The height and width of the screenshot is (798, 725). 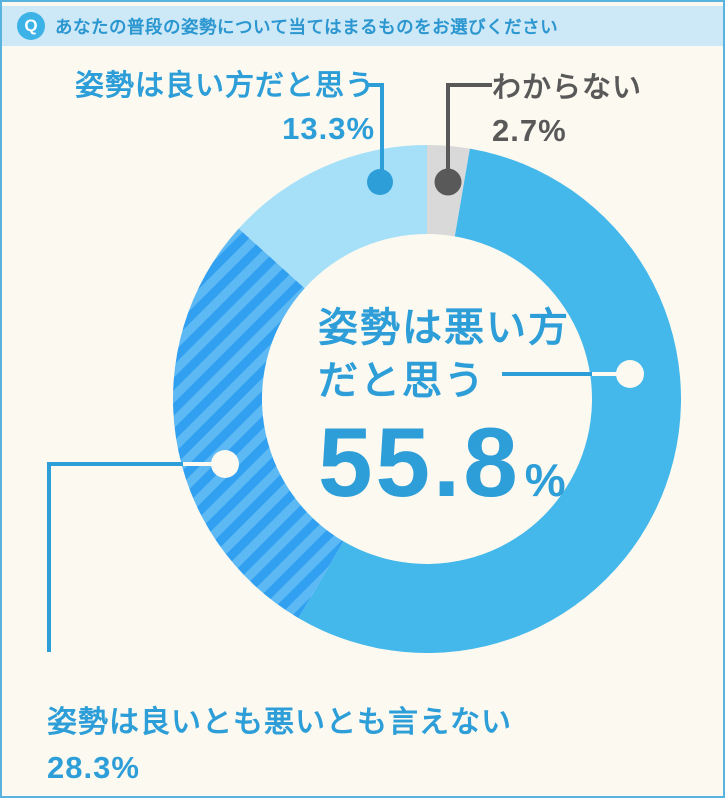 I want to click on center-label-line1: 姿勢は悪い方, so click(x=444, y=328).